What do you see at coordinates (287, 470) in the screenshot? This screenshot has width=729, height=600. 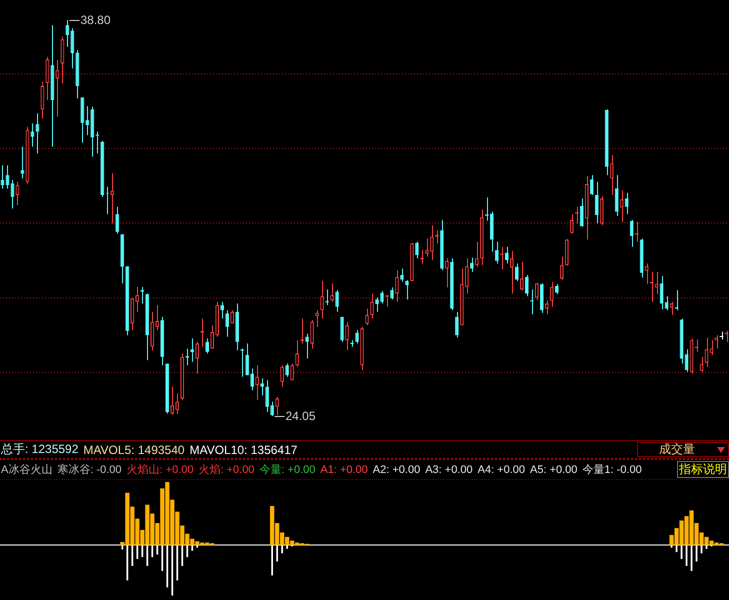 I see `text: 今量: +0.00` at bounding box center [287, 470].